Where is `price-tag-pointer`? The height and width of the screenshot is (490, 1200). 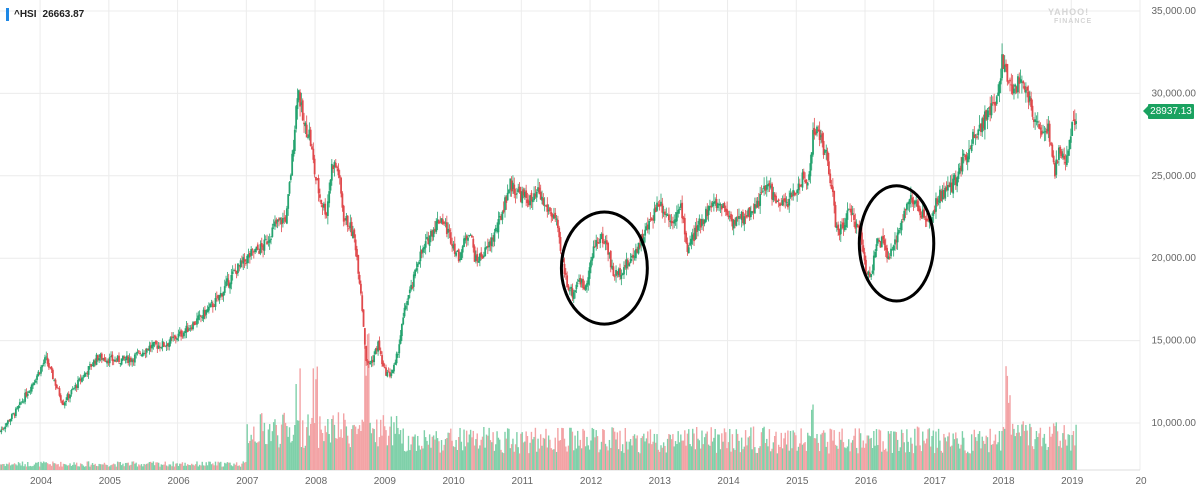 price-tag-pointer is located at coordinates (1145, 111).